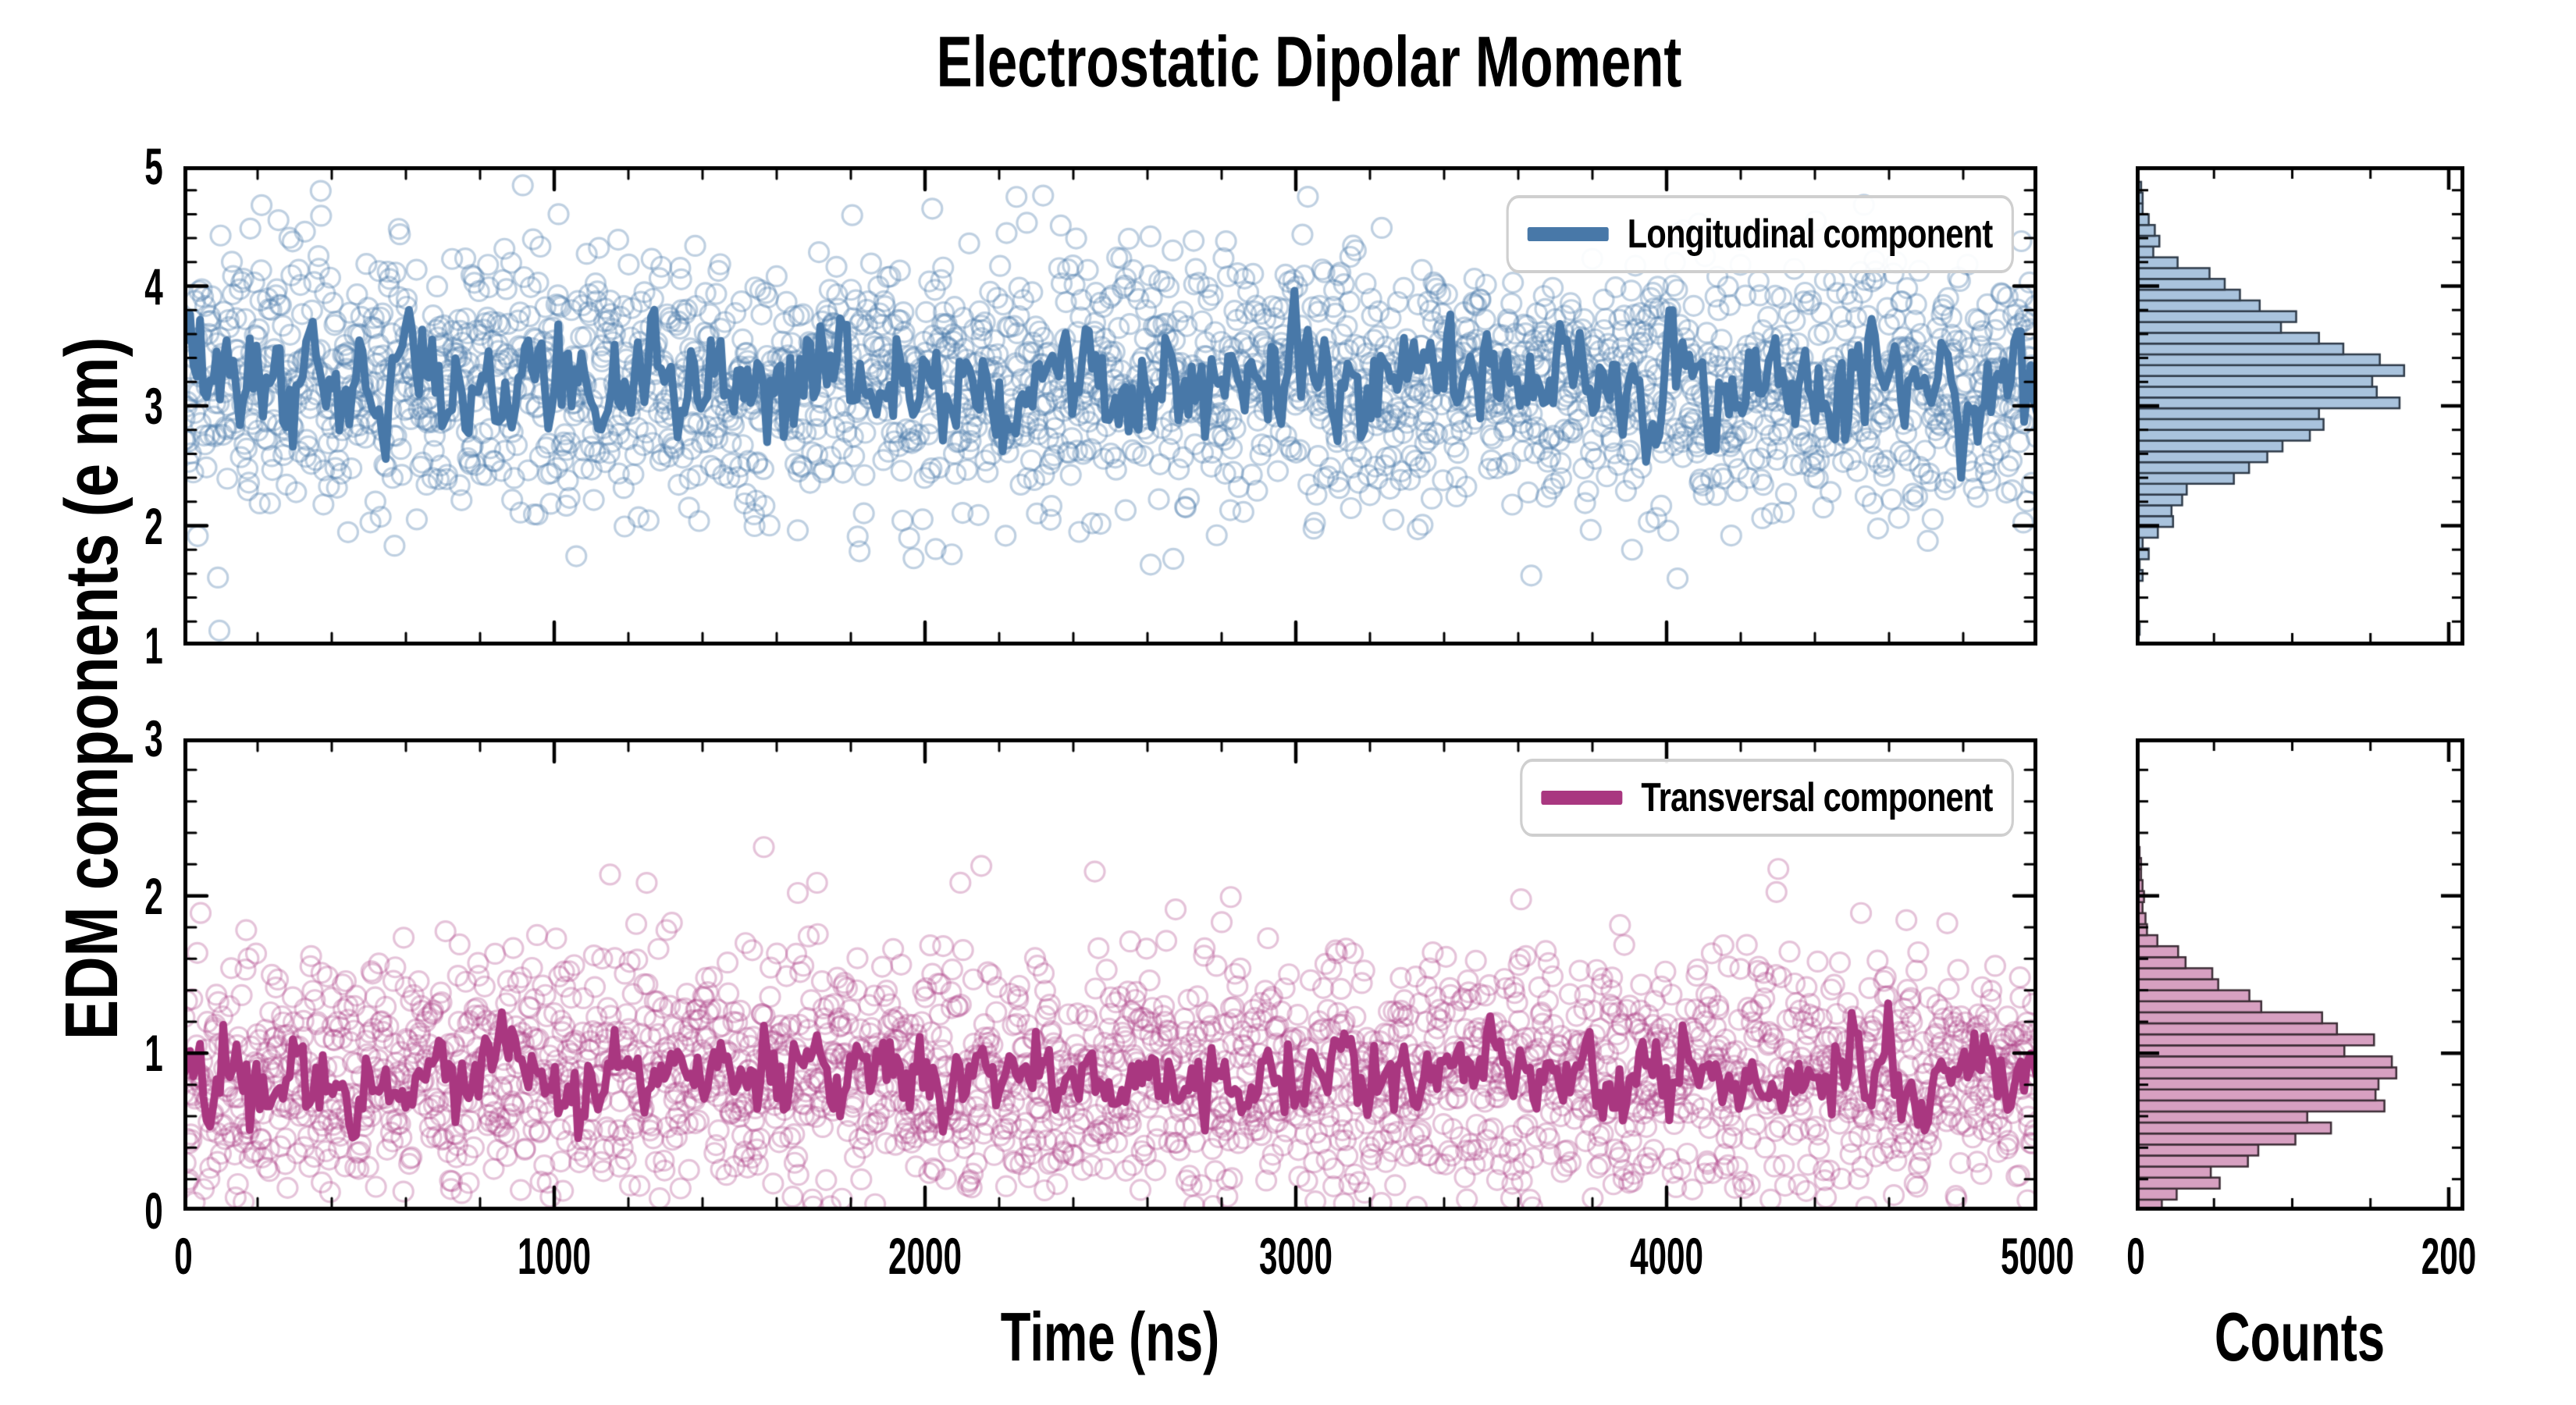 Image resolution: width=2576 pixels, height=1405 pixels. I want to click on y-axis-label: EDM components (e nm), so click(91, 688).